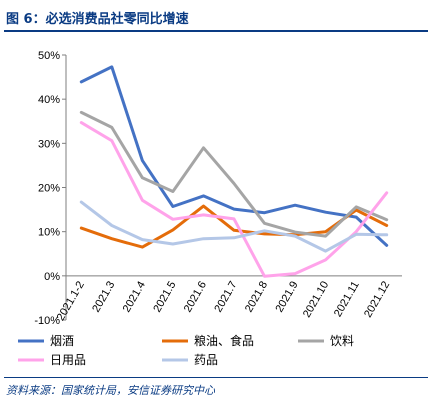  I want to click on source-note: 资料来源：国家统计局，安信证券研究中心, so click(110, 390).